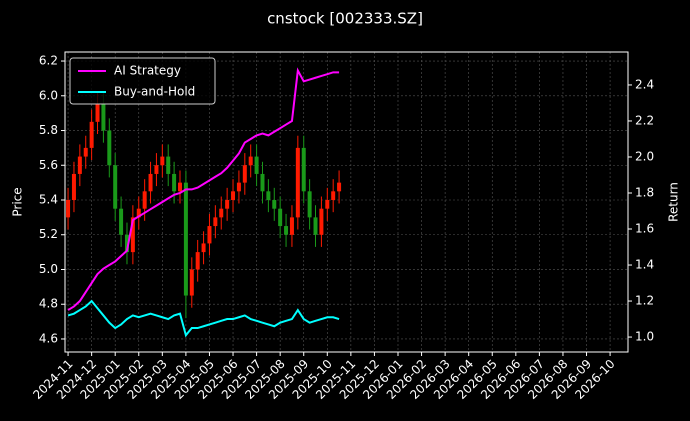 This screenshot has width=690, height=421. I want to click on legend-box, so click(142, 81).